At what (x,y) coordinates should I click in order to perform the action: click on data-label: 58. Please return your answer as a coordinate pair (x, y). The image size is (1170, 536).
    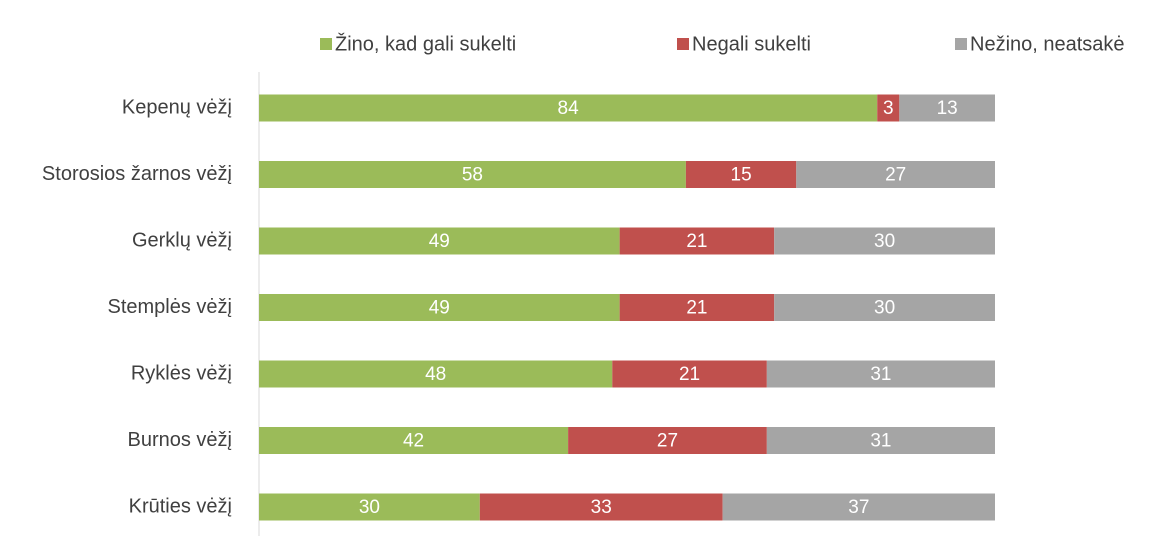
    Looking at the image, I should click on (472, 175).